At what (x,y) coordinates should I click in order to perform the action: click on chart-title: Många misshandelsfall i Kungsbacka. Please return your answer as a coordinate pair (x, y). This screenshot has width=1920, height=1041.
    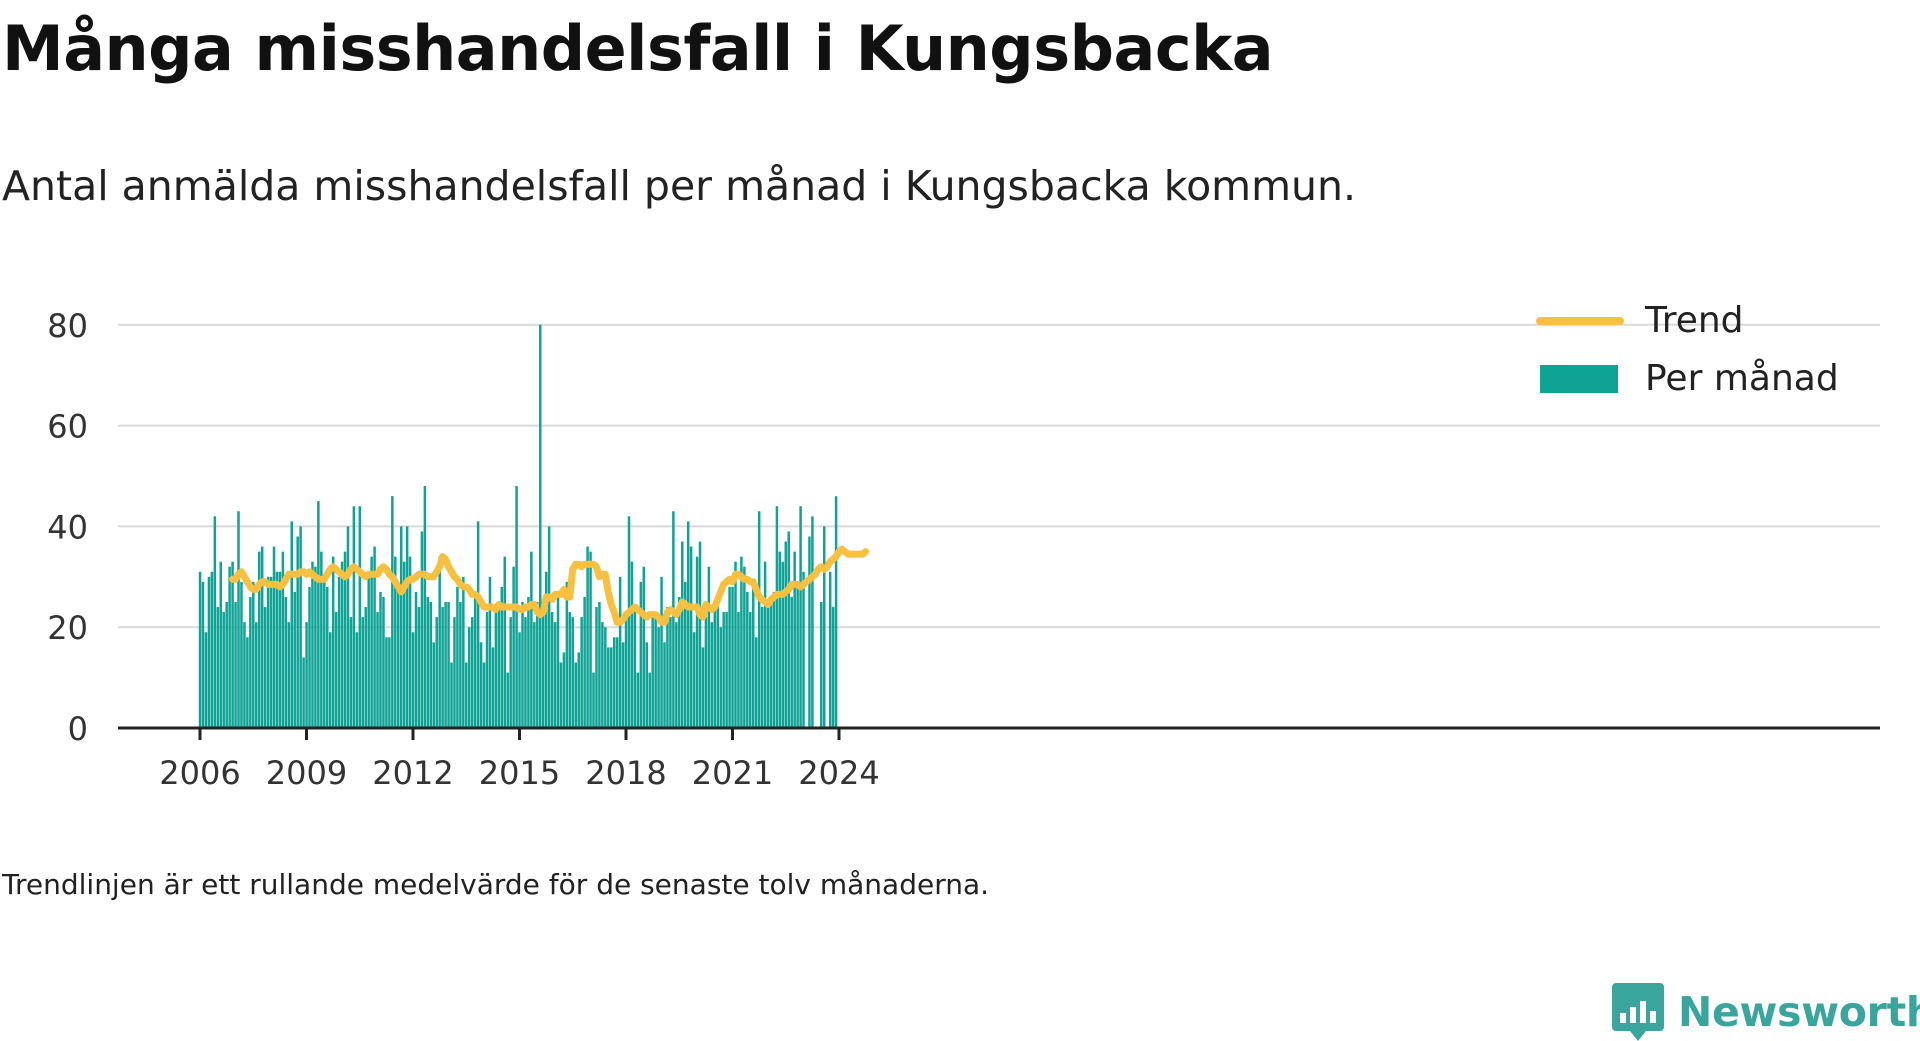
    Looking at the image, I should click on (638, 48).